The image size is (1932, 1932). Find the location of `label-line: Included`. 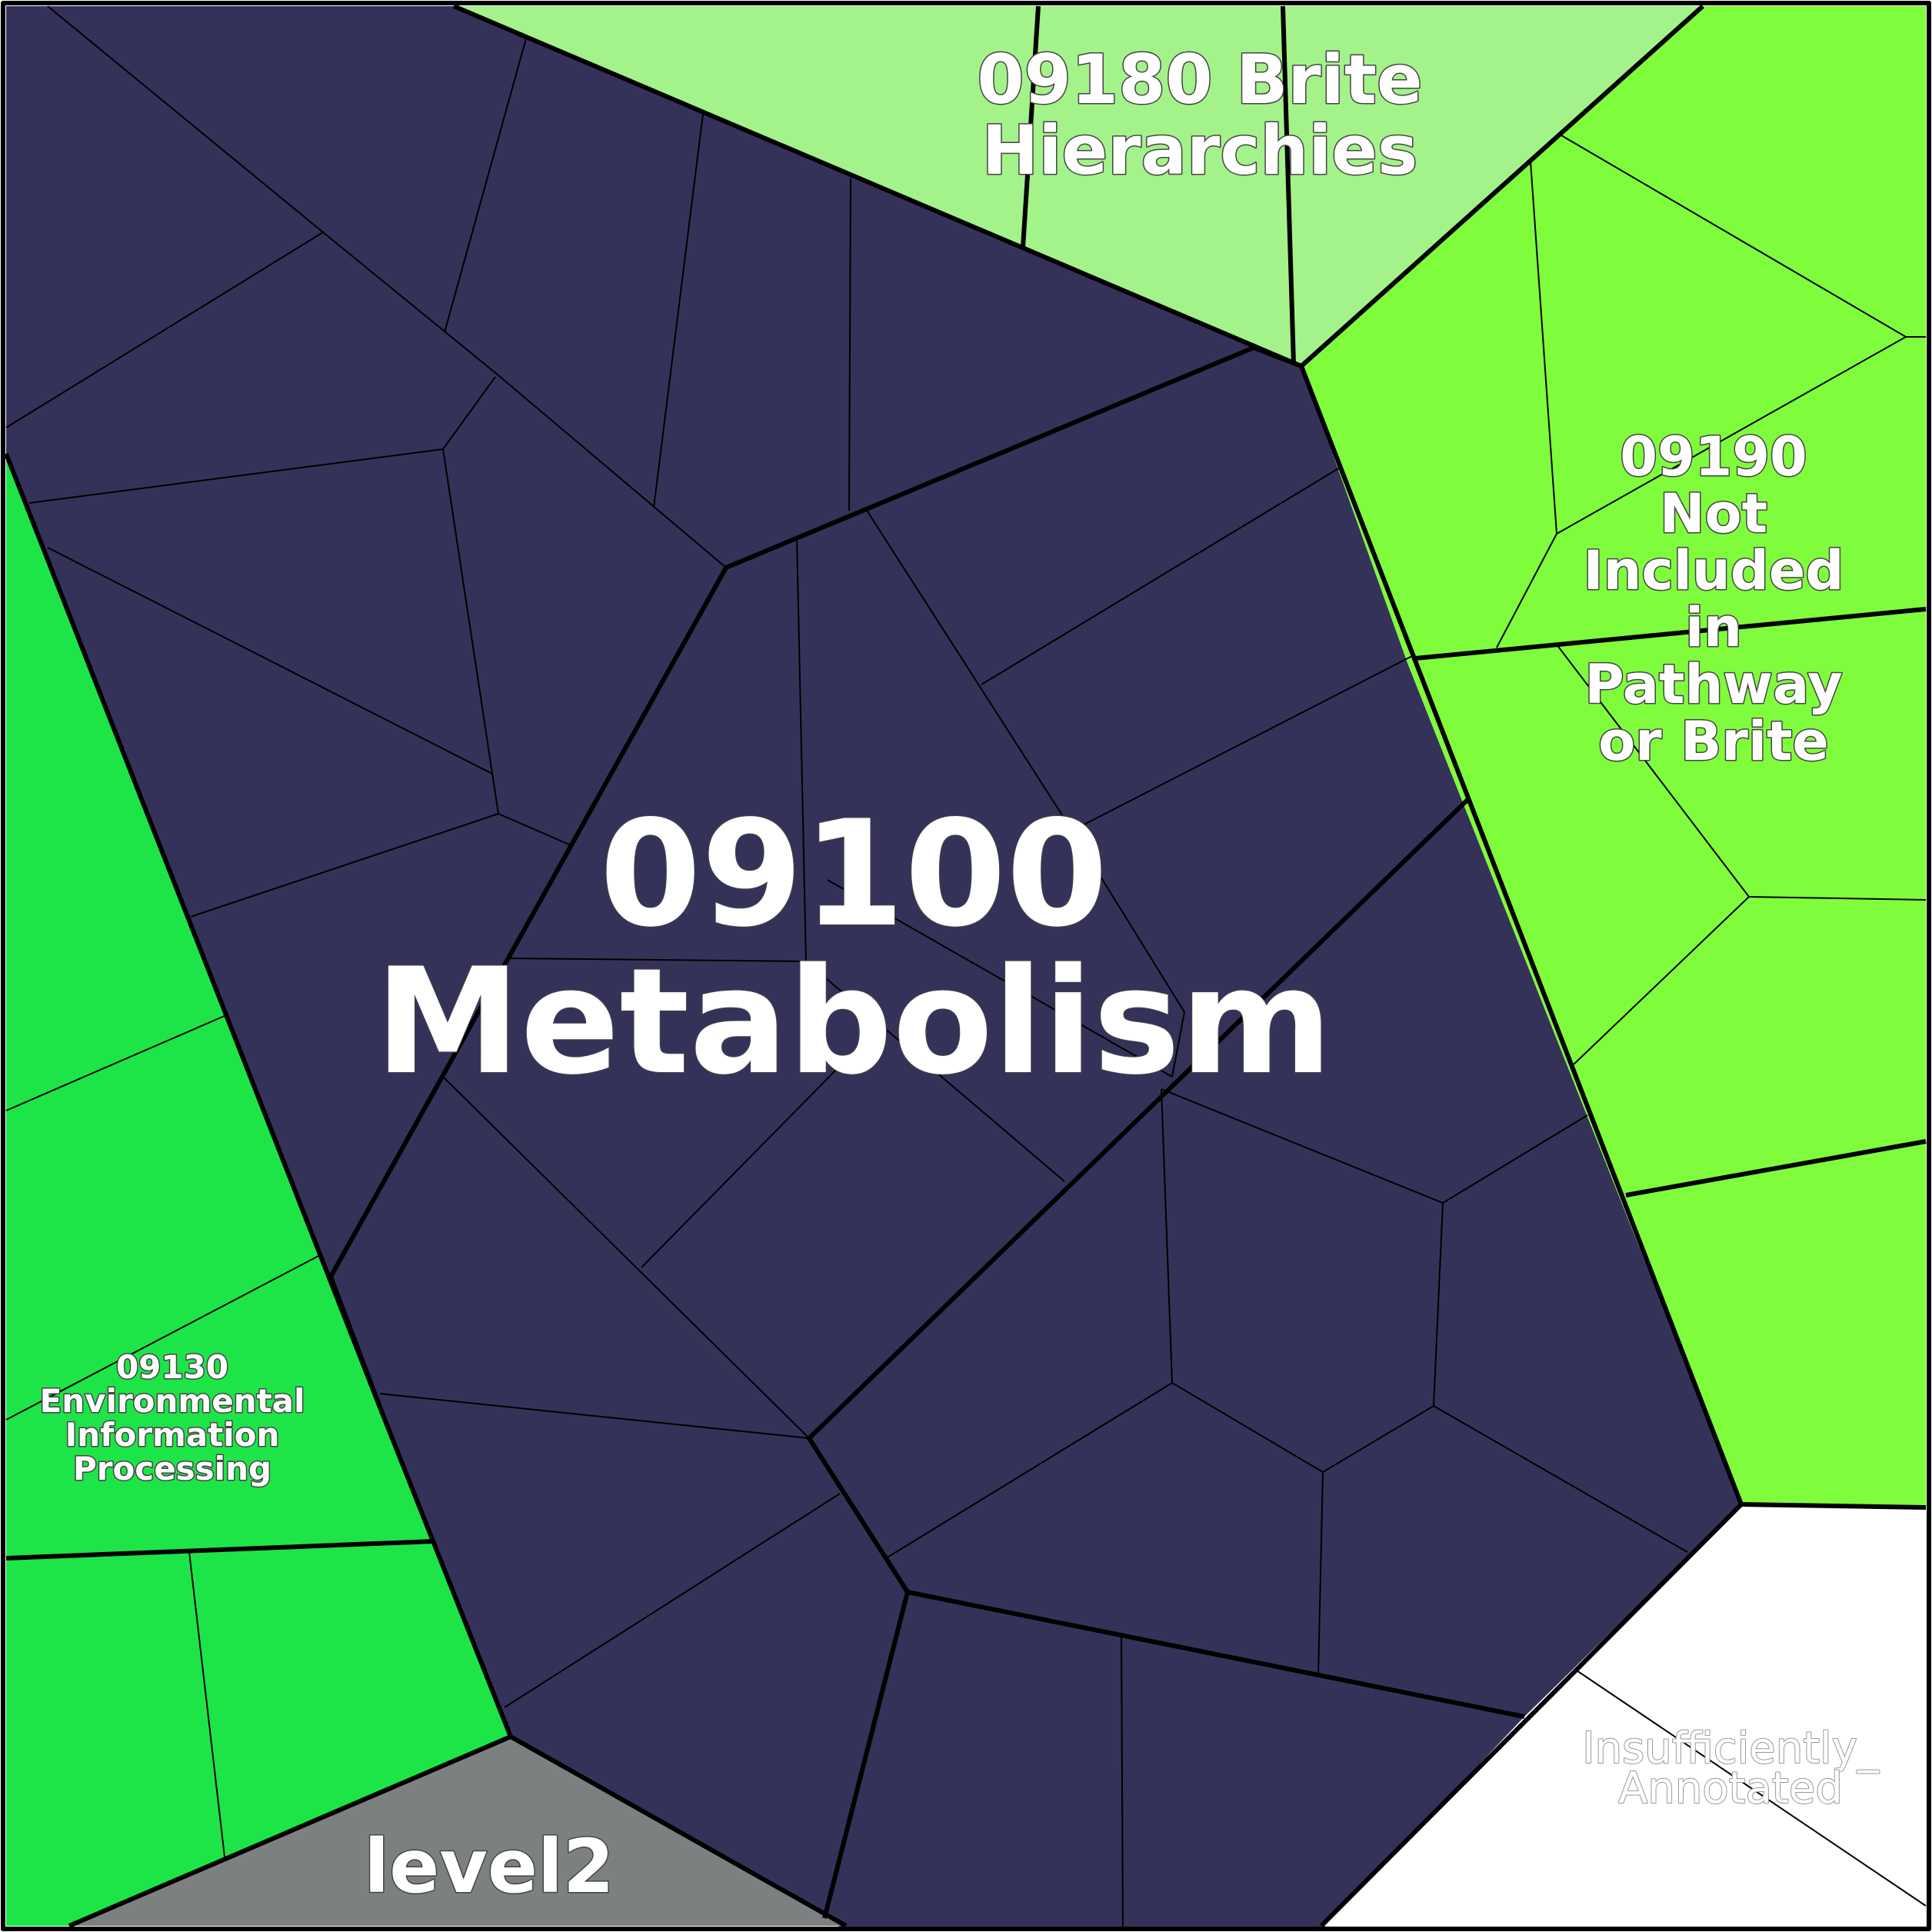

label-line: Included is located at coordinates (1714, 570).